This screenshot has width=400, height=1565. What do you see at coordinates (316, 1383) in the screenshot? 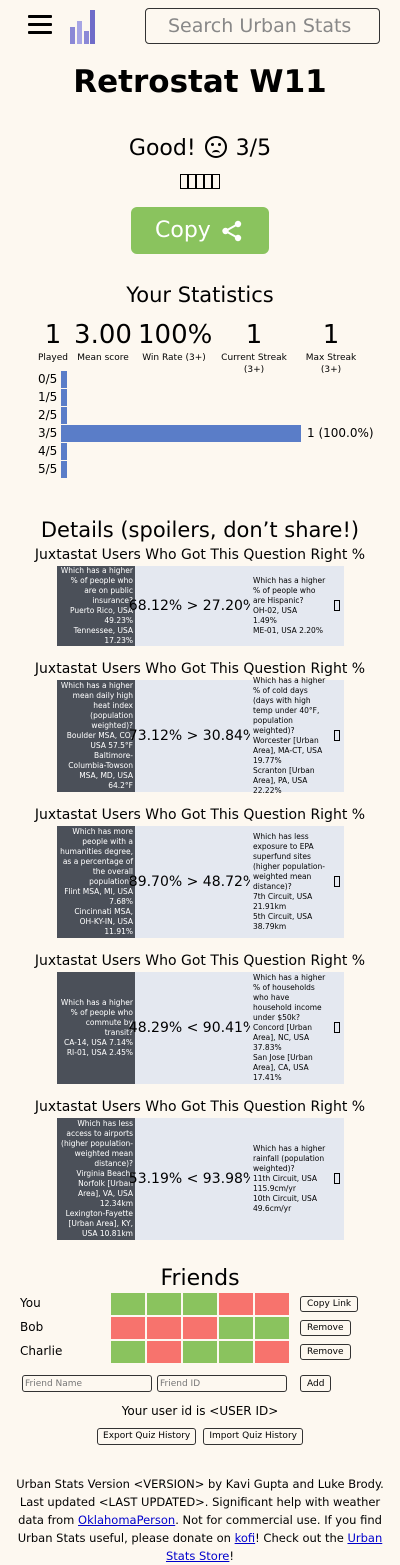
I see `add-friend-button: Add` at bounding box center [316, 1383].